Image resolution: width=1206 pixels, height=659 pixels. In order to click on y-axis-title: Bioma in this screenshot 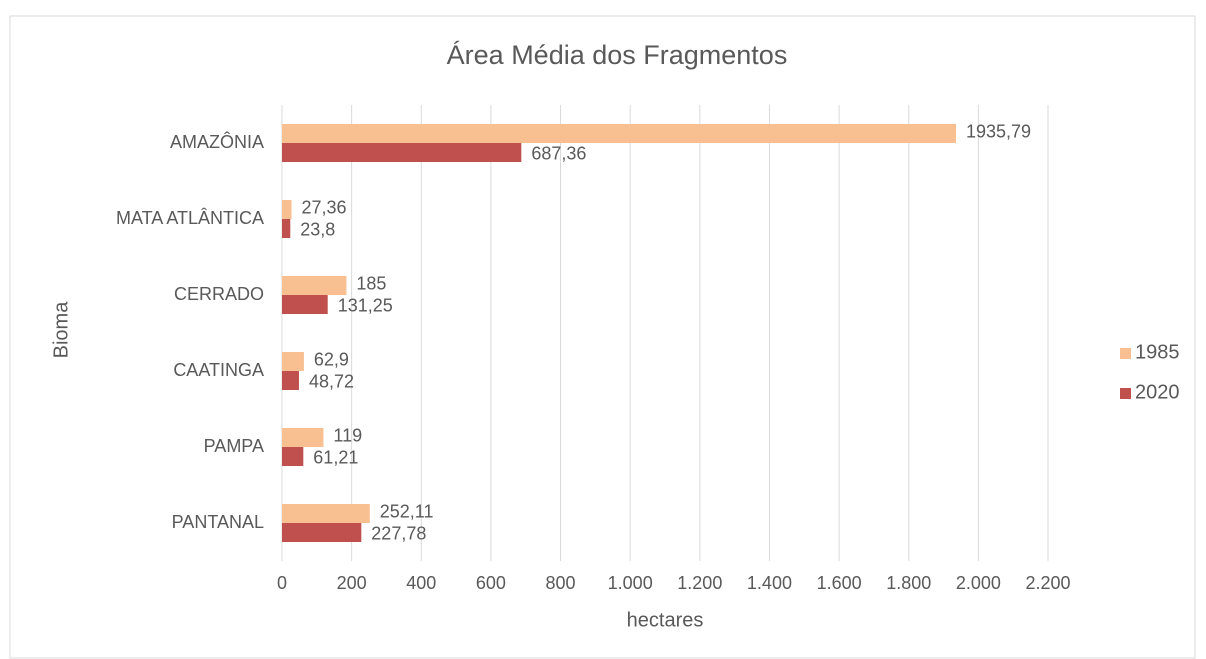, I will do `click(61, 330)`.